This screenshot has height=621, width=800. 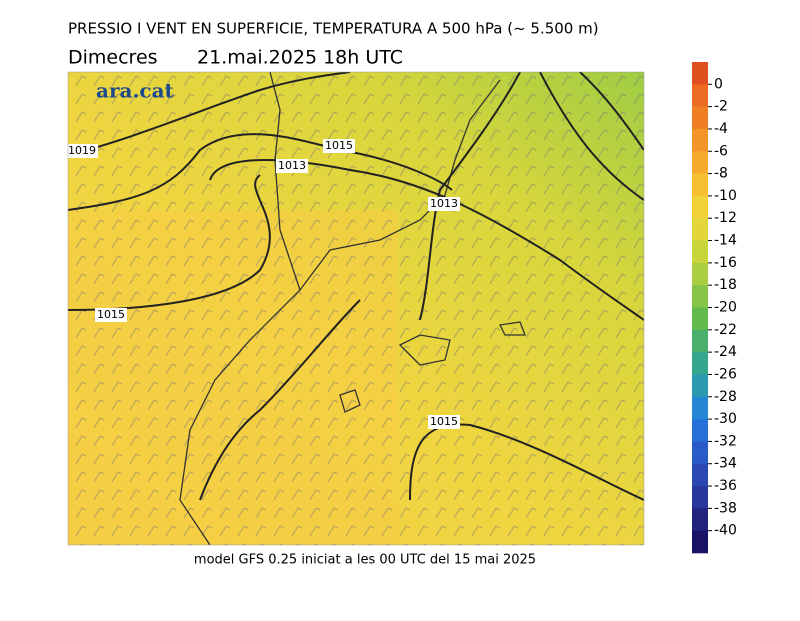 I want to click on colorbar-label: -16, so click(x=725, y=263).